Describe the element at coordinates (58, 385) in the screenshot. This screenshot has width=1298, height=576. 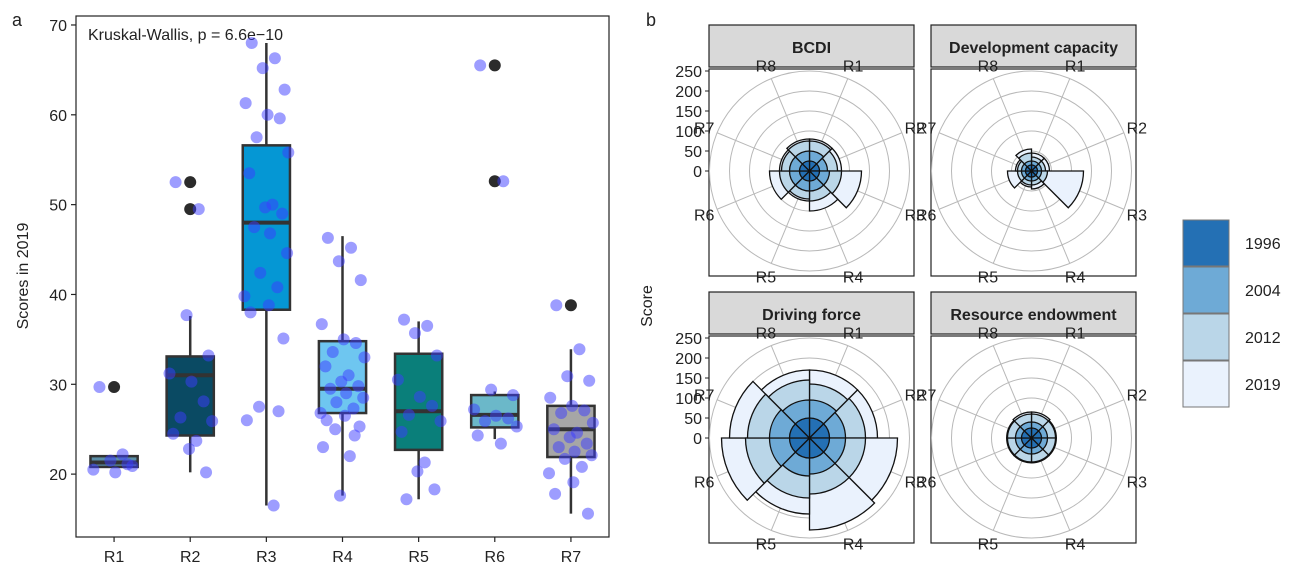
I see `y-tick-label: 30` at that location.